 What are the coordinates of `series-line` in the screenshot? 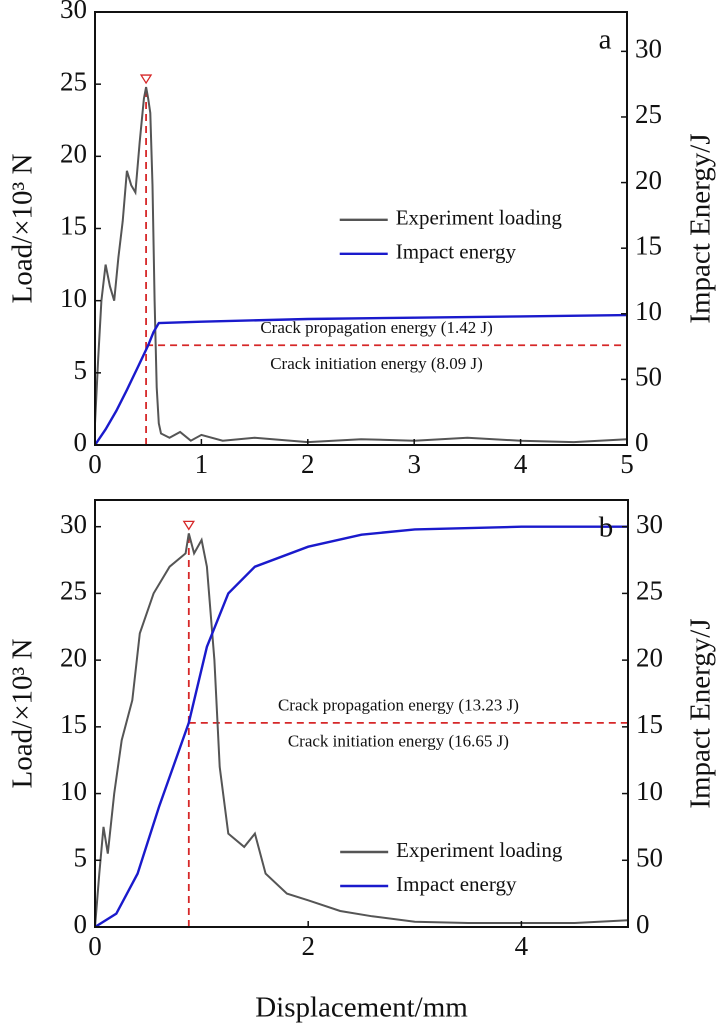 It's located at (361, 379).